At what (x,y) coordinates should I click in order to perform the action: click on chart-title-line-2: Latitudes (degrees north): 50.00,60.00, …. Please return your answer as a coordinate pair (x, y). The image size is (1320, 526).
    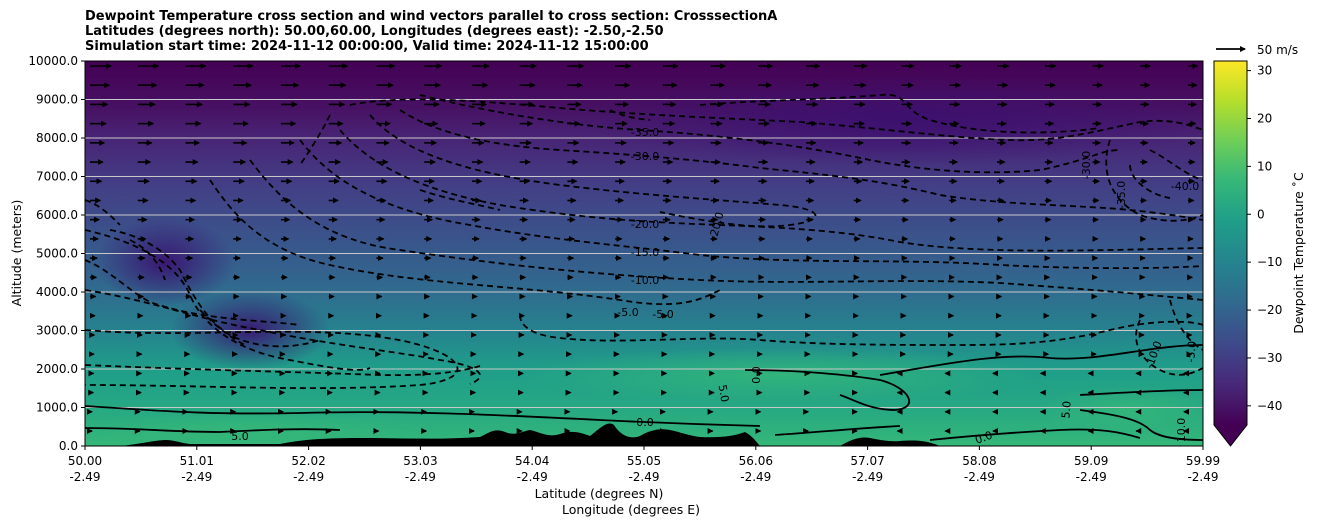
    Looking at the image, I should click on (374, 31).